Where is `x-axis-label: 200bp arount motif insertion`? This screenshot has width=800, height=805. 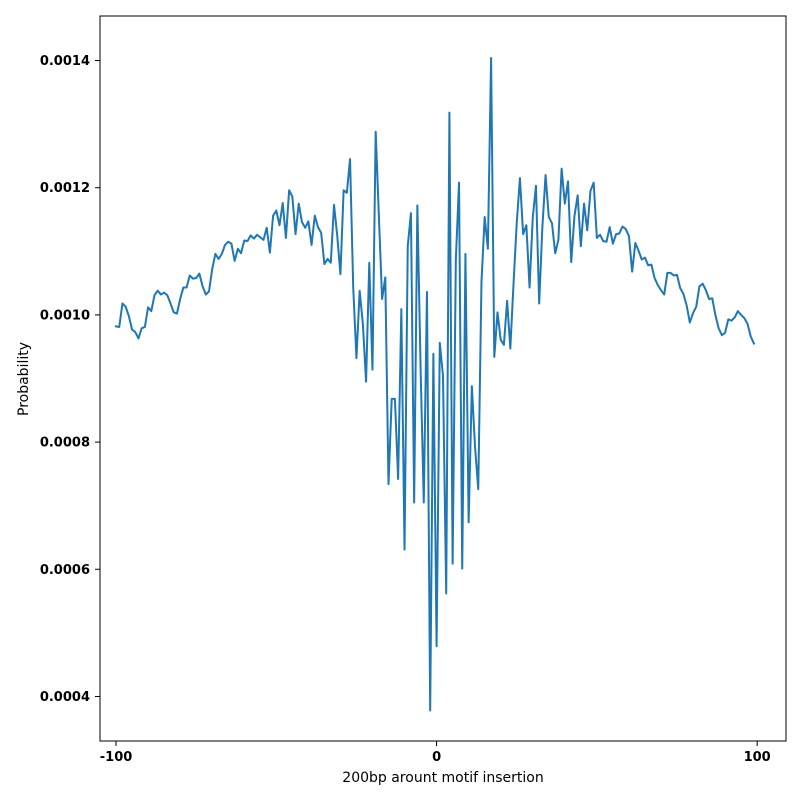
x-axis-label: 200bp arount motif insertion is located at coordinates (442, 778).